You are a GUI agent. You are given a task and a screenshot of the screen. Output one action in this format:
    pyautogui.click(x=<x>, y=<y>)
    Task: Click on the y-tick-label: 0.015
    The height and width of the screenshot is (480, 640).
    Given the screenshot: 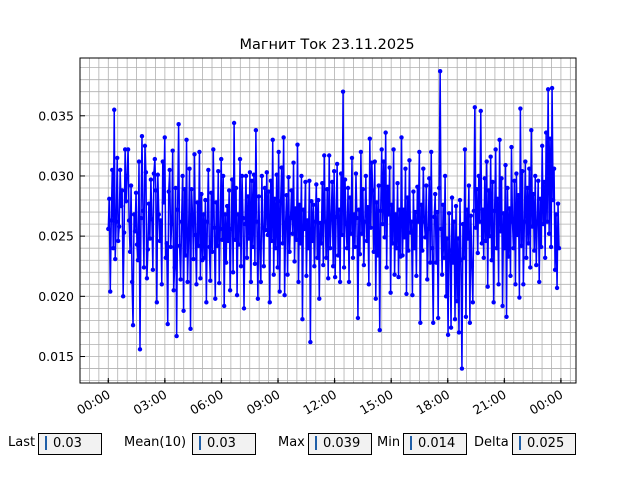 What is the action you would take?
    pyautogui.click(x=56, y=356)
    